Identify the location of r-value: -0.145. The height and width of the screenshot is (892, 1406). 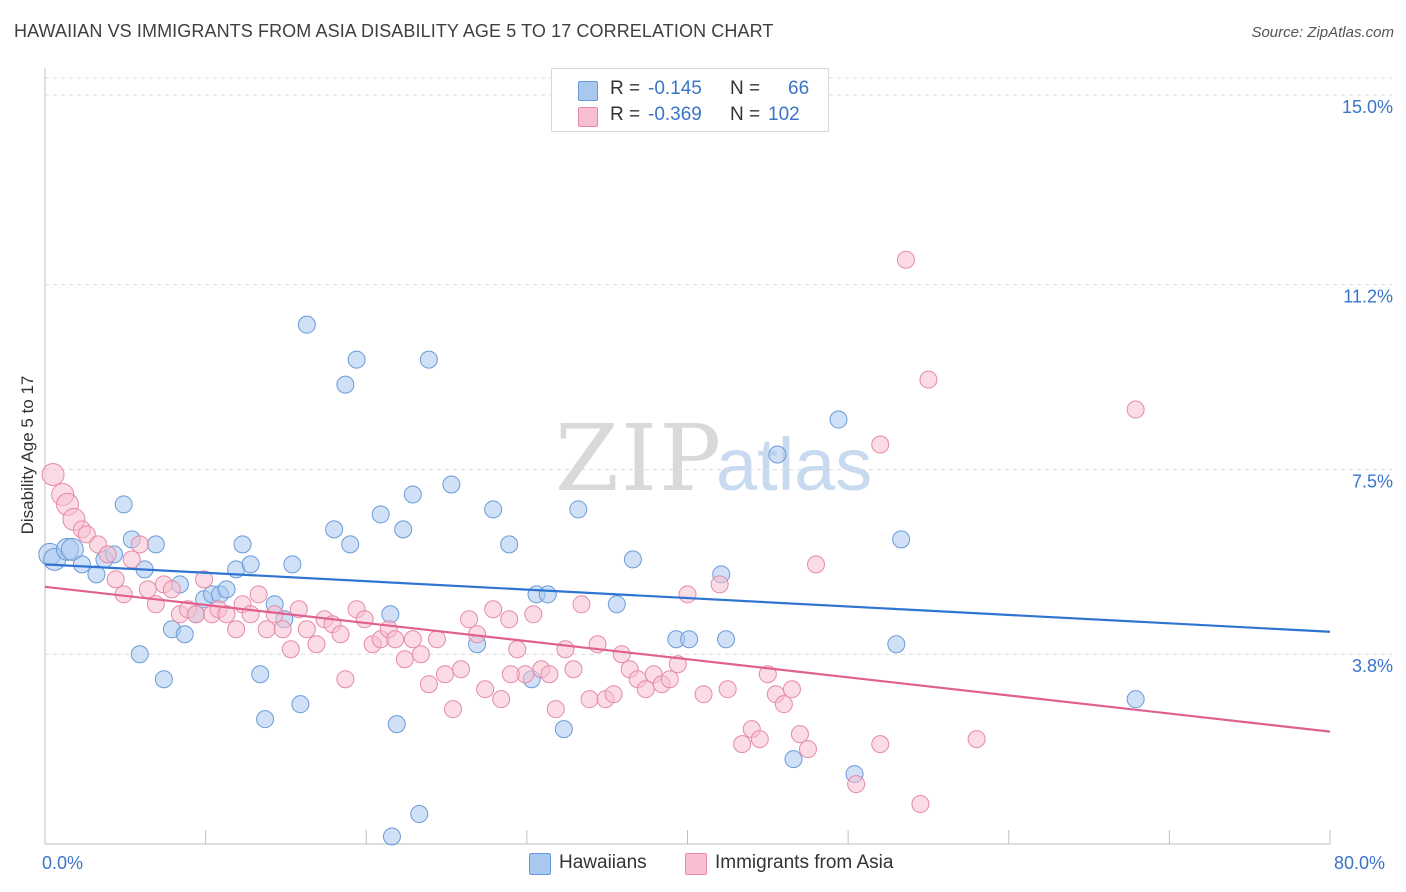
(675, 88).